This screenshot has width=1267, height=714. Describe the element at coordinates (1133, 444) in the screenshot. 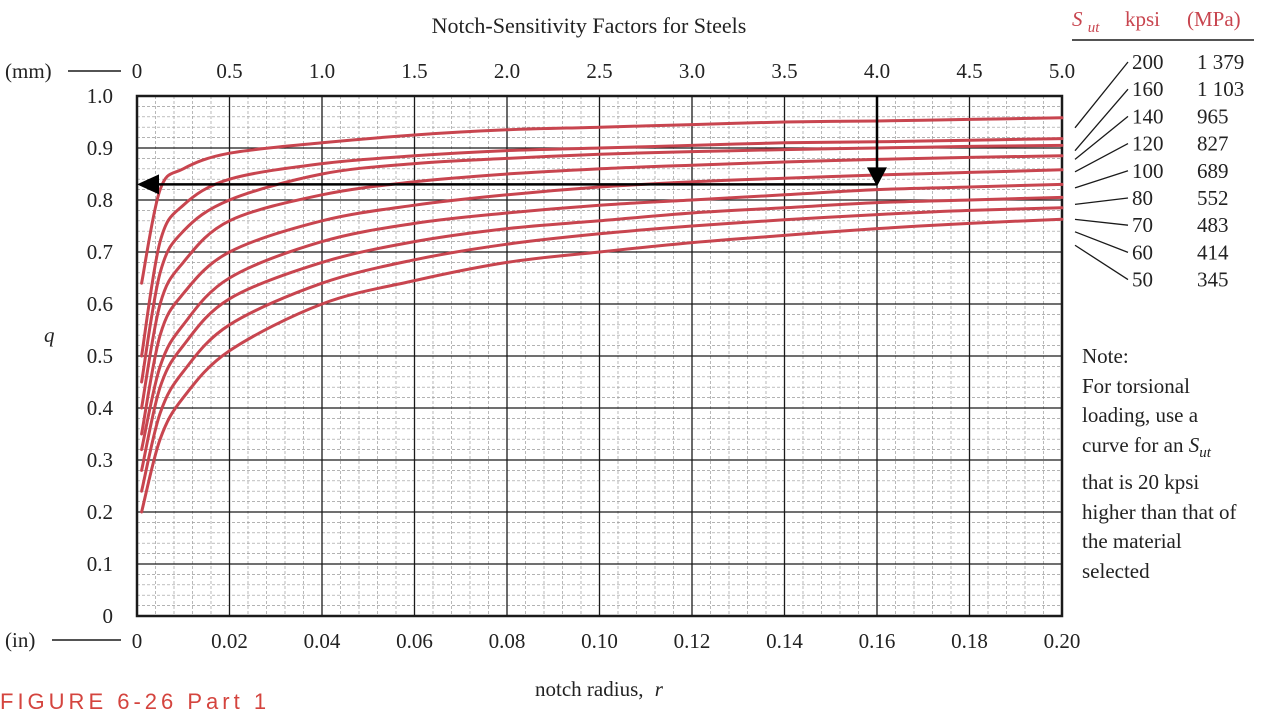

I see `note-line-text: curve for an` at that location.